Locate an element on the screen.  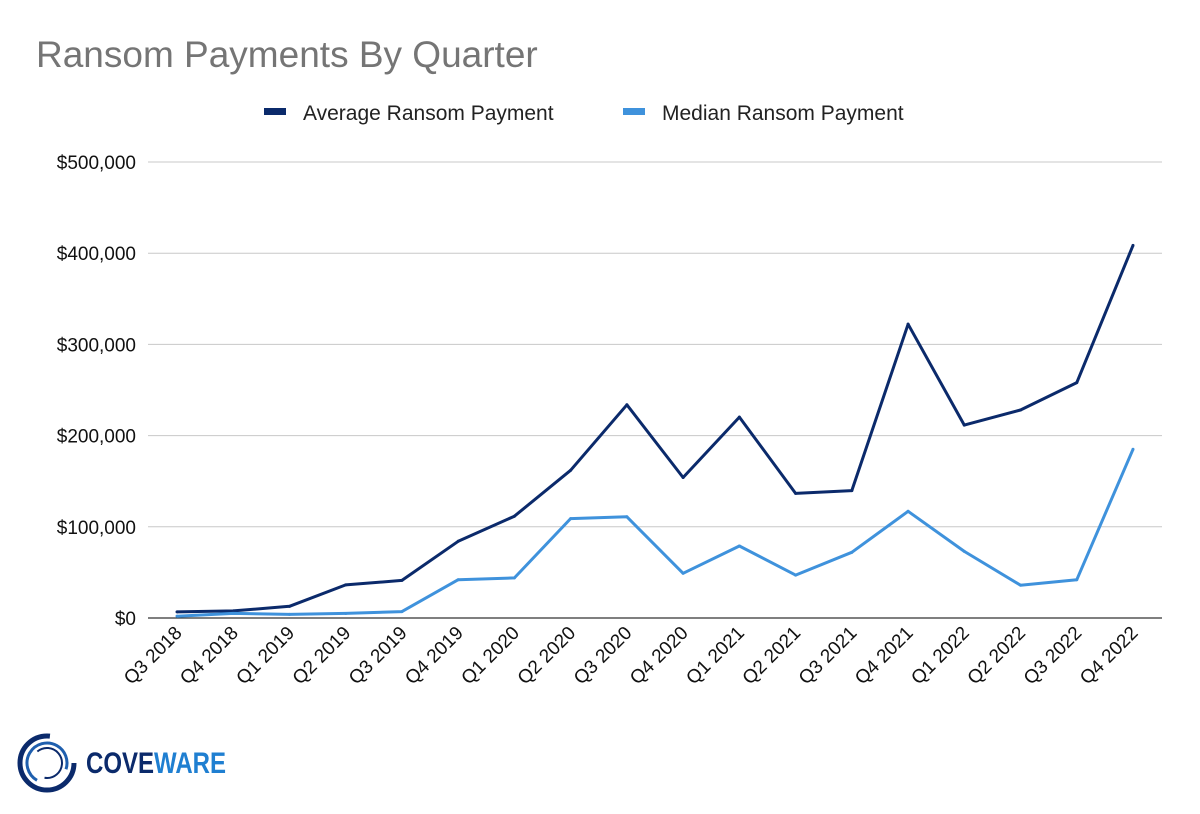
x-tick-label: Q1 2021 is located at coordinates (715, 656).